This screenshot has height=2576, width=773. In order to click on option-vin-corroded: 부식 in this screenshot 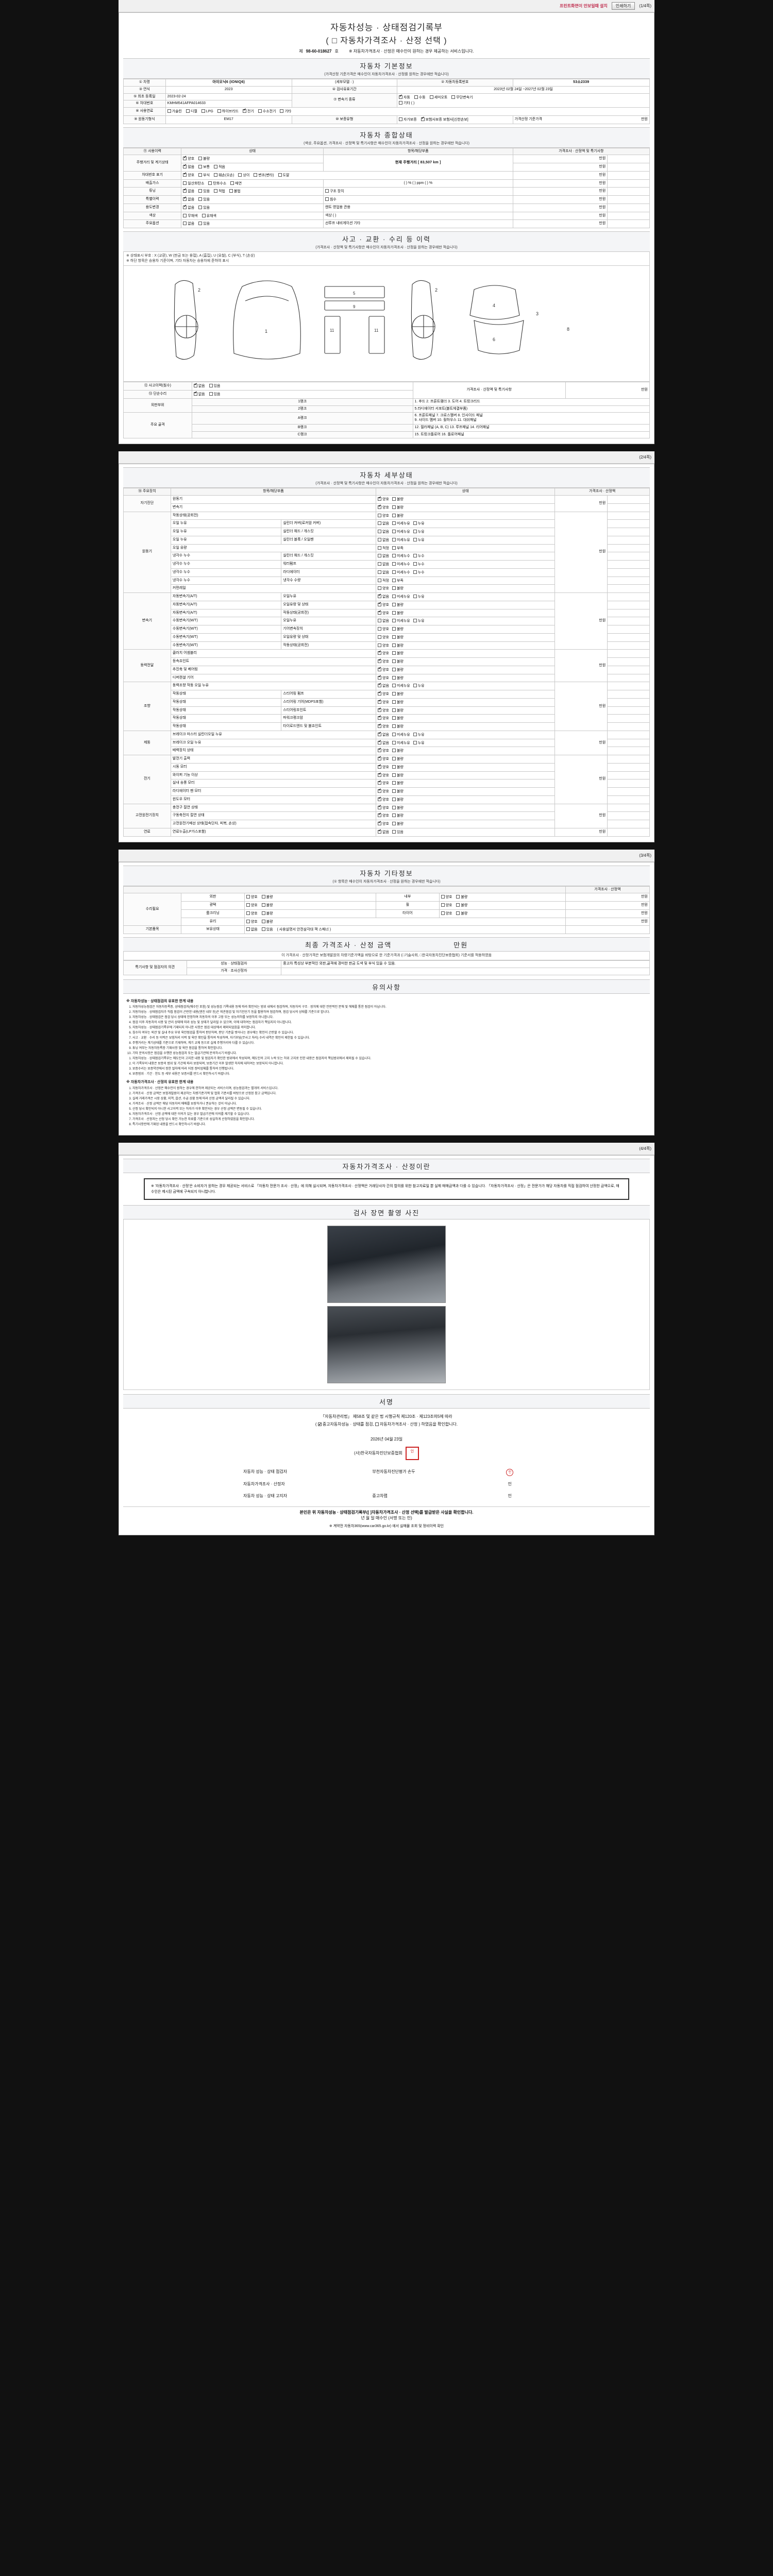, I will do `click(204, 175)`.